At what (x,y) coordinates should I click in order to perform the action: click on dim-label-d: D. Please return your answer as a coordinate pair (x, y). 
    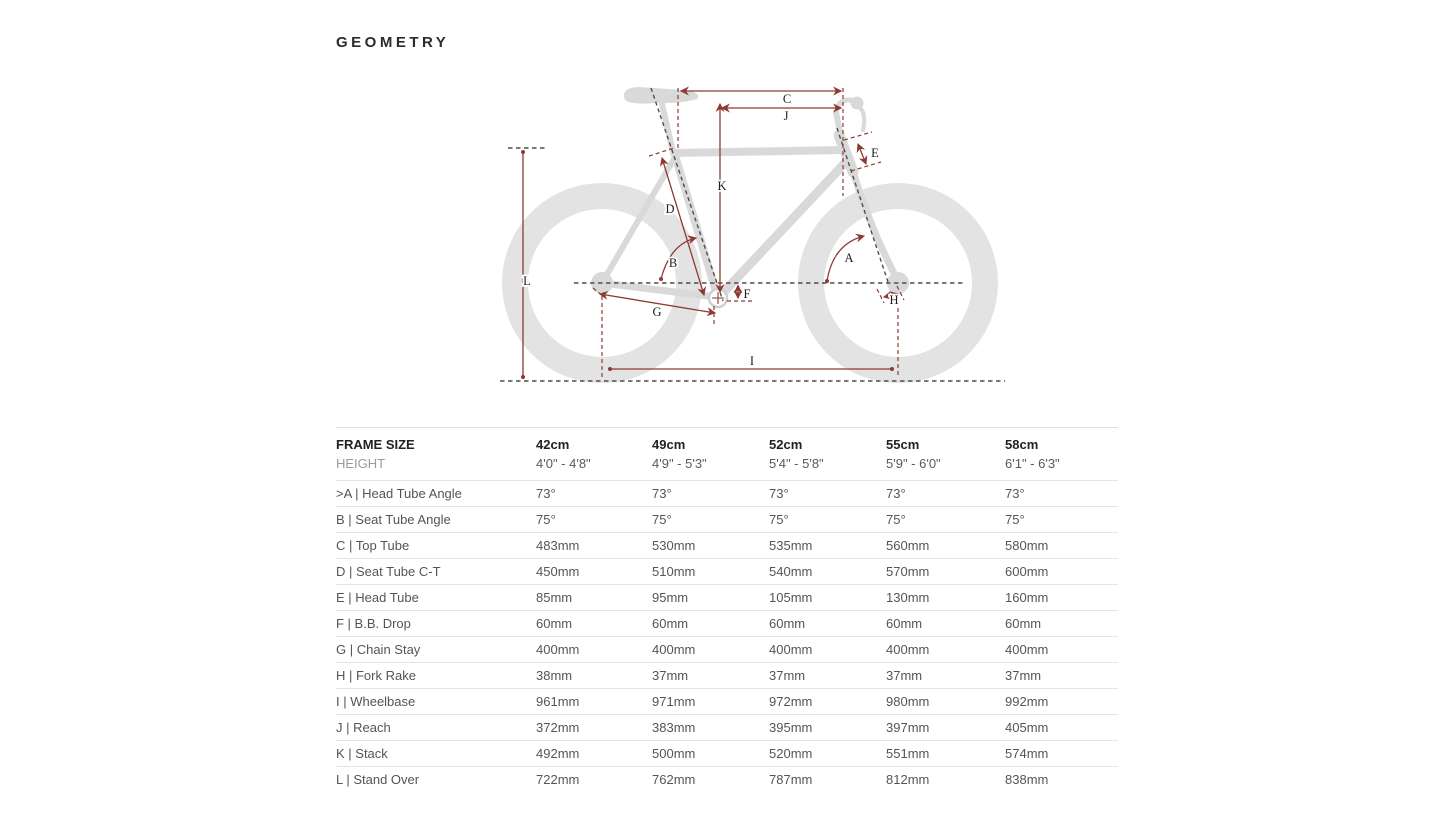
    Looking at the image, I should click on (669, 209).